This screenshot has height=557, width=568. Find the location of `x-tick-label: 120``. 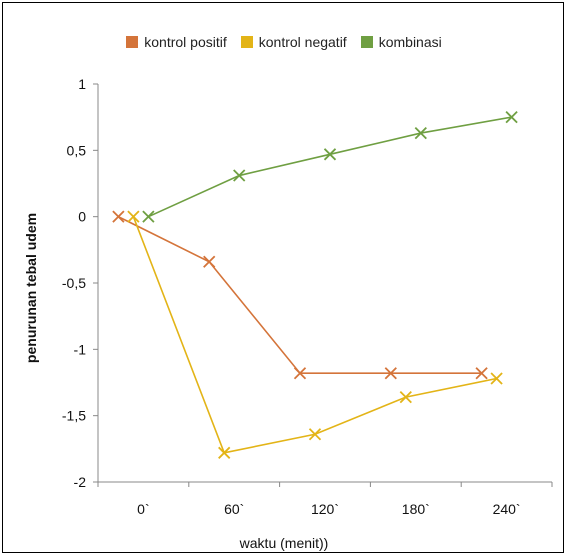

x-tick-label: 120` is located at coordinates (325, 509).